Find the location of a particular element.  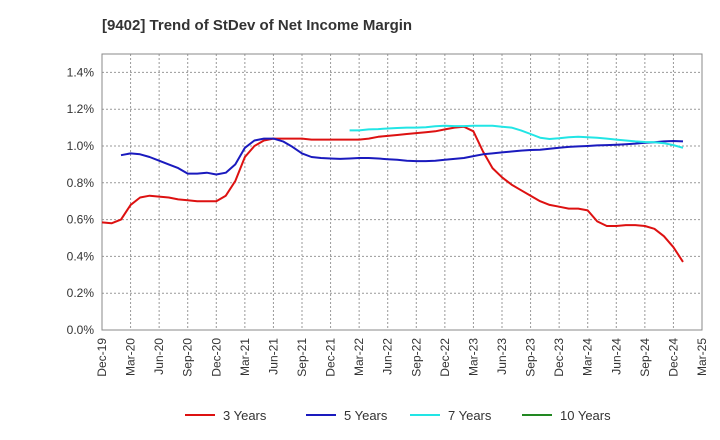

x-tick-label: Jun-21 is located at coordinates (273, 356).